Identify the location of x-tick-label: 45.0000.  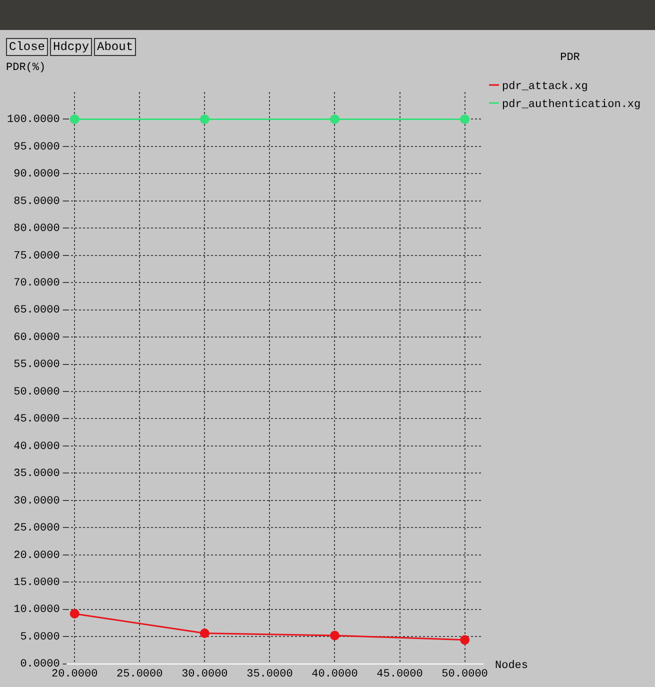
(399, 674).